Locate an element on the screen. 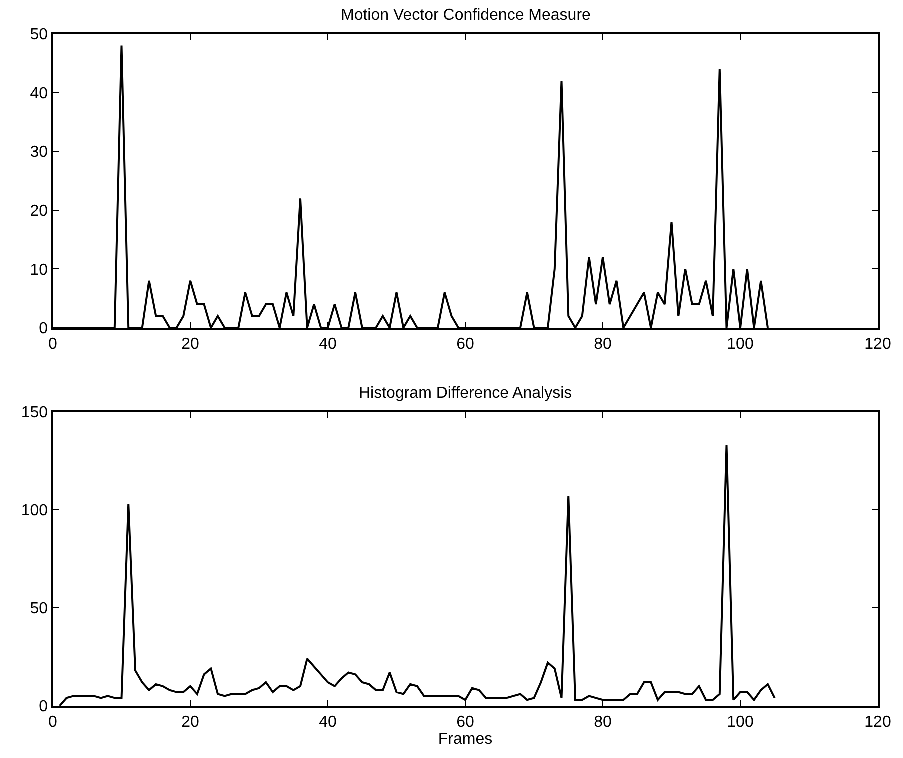  chart-title: Histogram Difference Analysis is located at coordinates (465, 393).